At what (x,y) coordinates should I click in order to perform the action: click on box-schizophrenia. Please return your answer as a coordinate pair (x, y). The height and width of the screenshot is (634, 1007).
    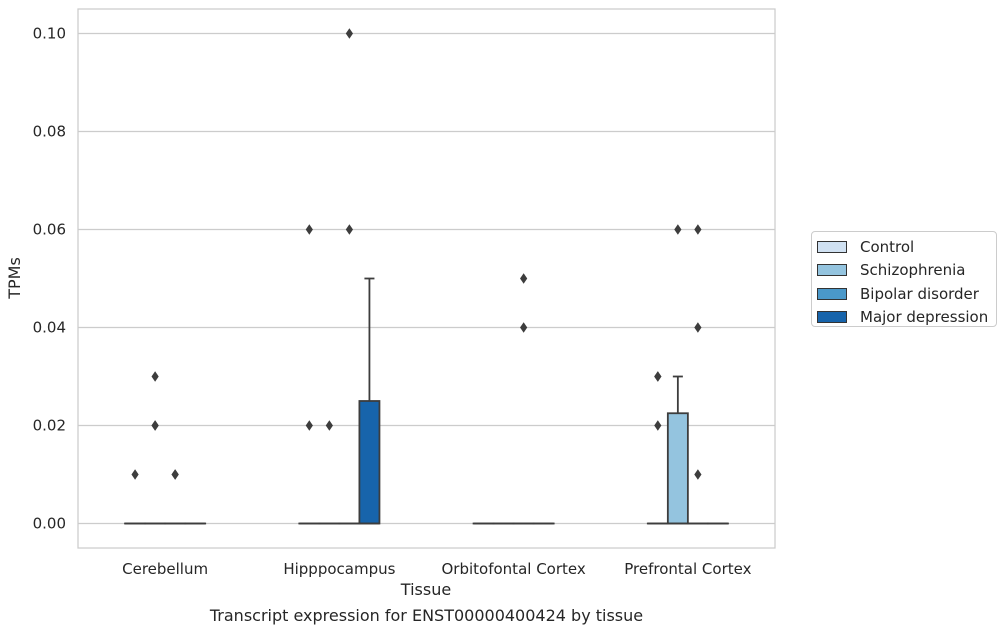
    Looking at the image, I should click on (677, 450).